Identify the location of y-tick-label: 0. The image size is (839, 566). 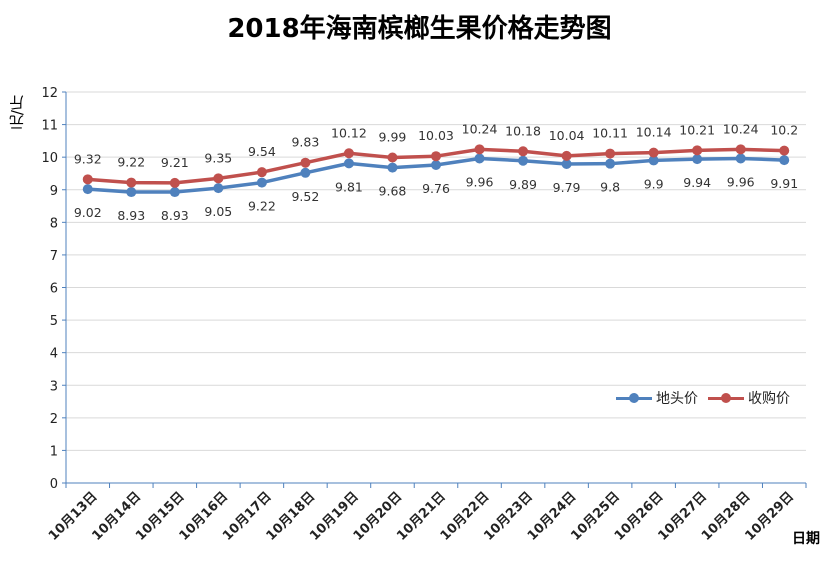
(54, 484).